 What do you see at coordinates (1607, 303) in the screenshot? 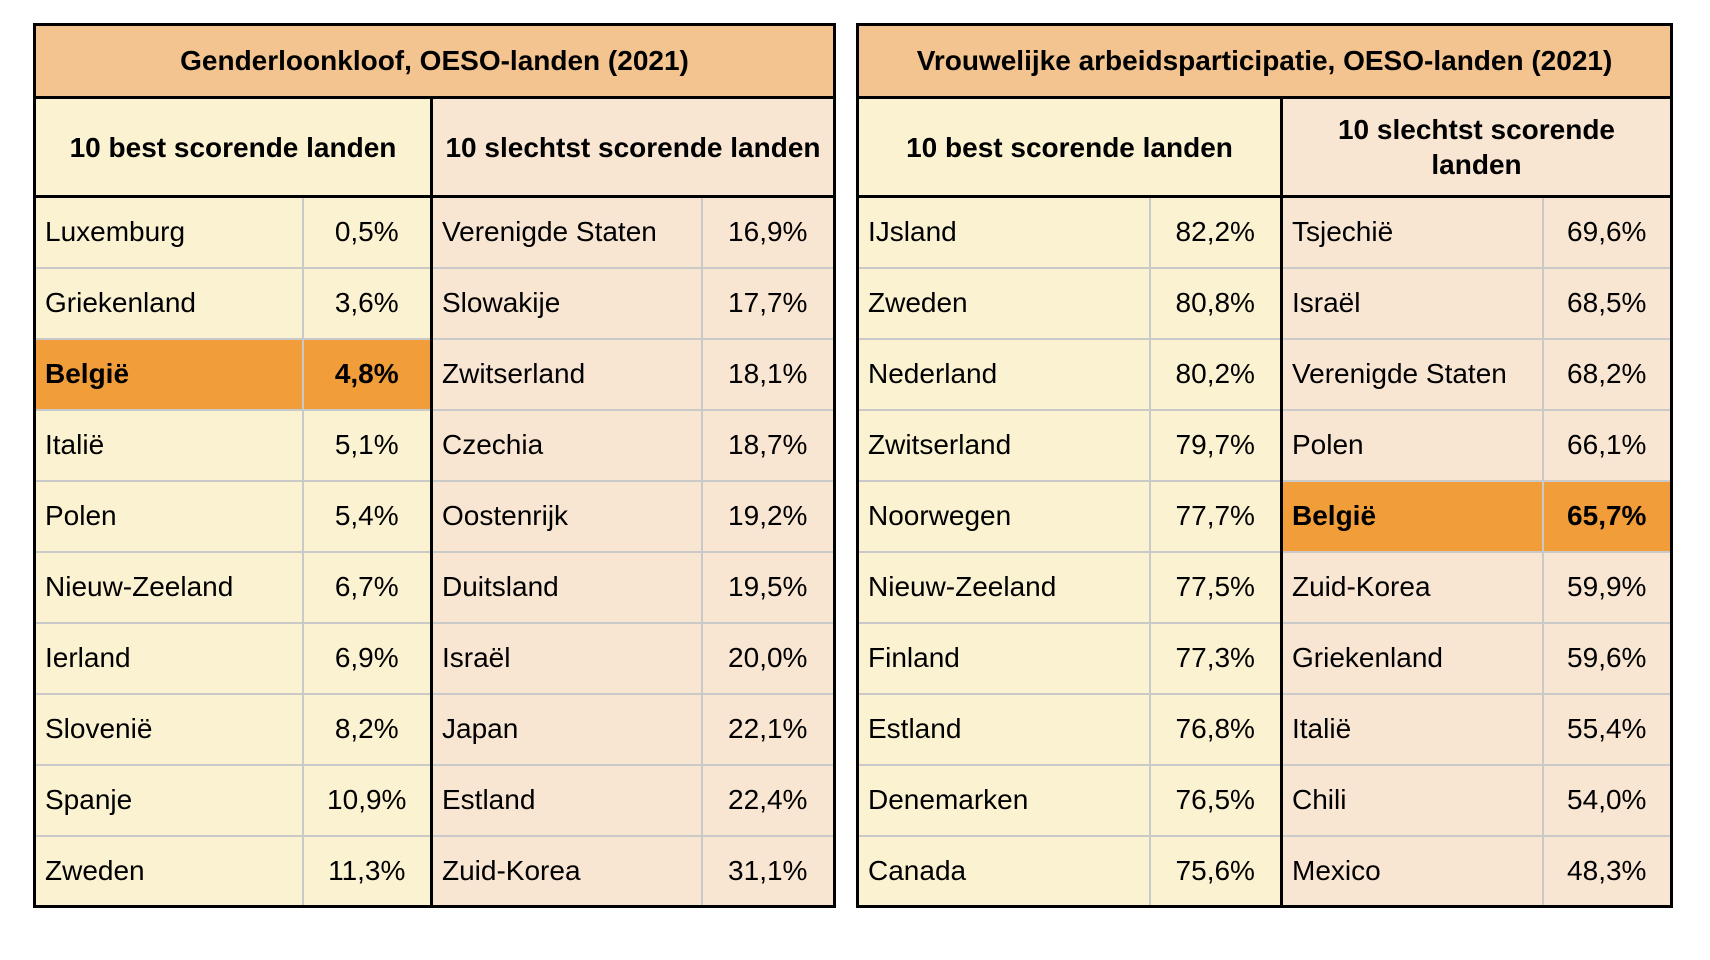
I see `worst-value-cell: 68,5%` at bounding box center [1607, 303].